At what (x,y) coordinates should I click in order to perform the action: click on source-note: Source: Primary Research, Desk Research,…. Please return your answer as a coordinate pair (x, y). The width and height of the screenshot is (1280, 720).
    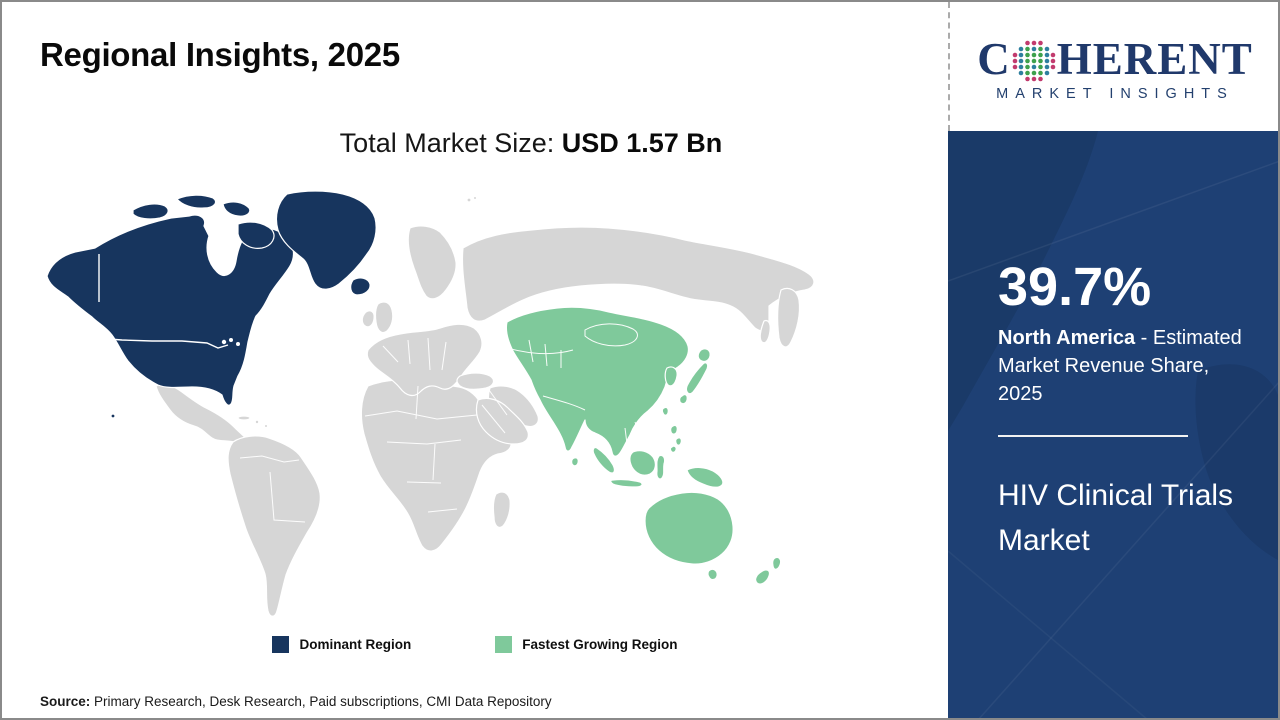
    Looking at the image, I should click on (296, 701).